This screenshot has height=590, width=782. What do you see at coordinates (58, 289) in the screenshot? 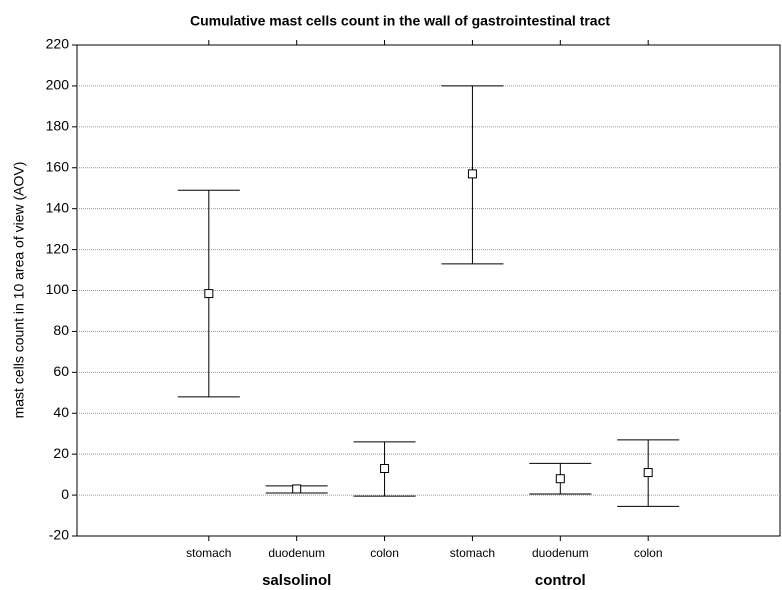
I see `y-tick-label: 100` at bounding box center [58, 289].